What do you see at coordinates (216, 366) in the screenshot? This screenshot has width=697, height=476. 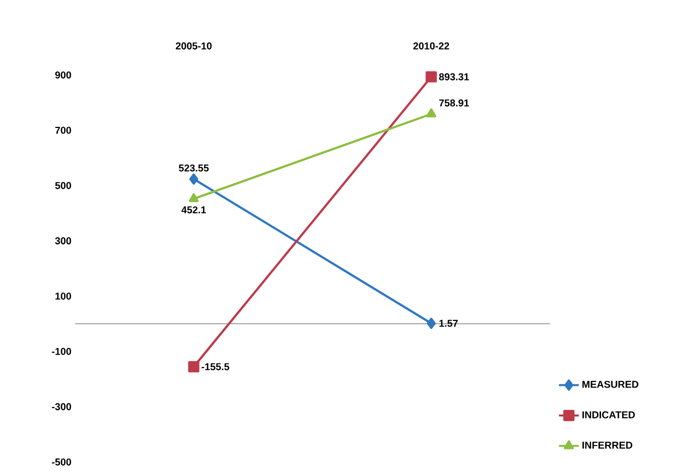 I see `data-label: -155.5` at bounding box center [216, 366].